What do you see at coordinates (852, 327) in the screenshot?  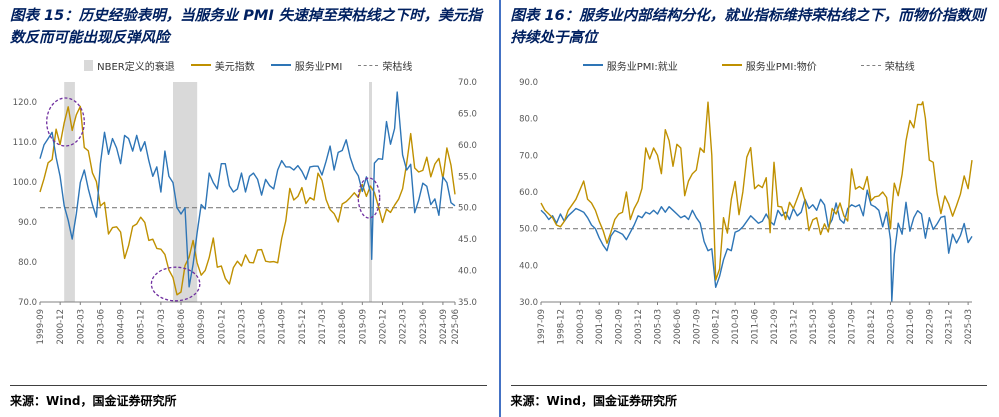 I see `svg-text: 2017-09` at bounding box center [852, 327].